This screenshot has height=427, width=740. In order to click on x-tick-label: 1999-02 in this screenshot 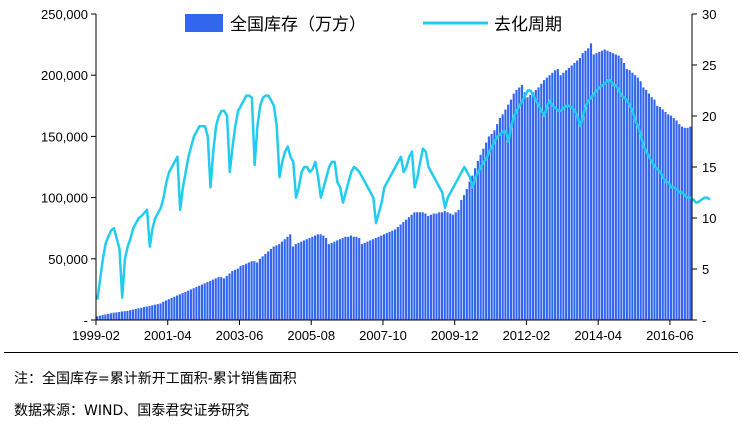, I will do `click(96, 335)`.